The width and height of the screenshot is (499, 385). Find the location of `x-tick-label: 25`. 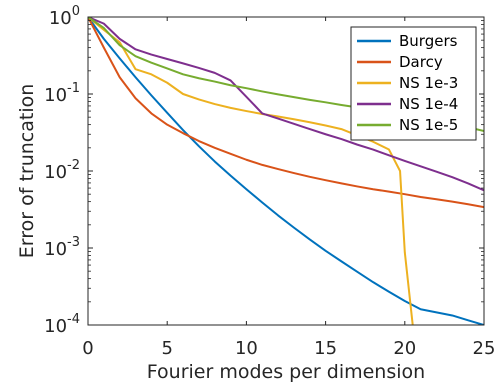

x-tick-label: 25 is located at coordinates (484, 348).